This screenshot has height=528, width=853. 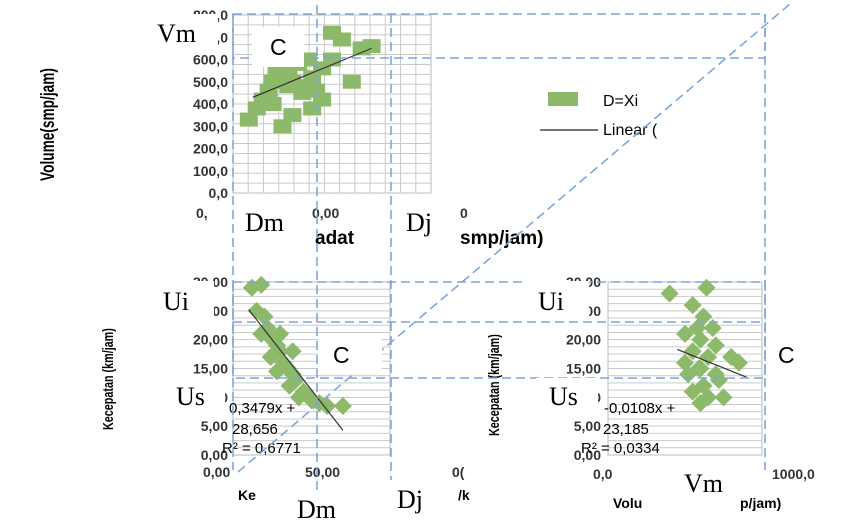 What do you see at coordinates (262, 408) in the screenshot?
I see `equation-2-line1: 0,3479x +` at bounding box center [262, 408].